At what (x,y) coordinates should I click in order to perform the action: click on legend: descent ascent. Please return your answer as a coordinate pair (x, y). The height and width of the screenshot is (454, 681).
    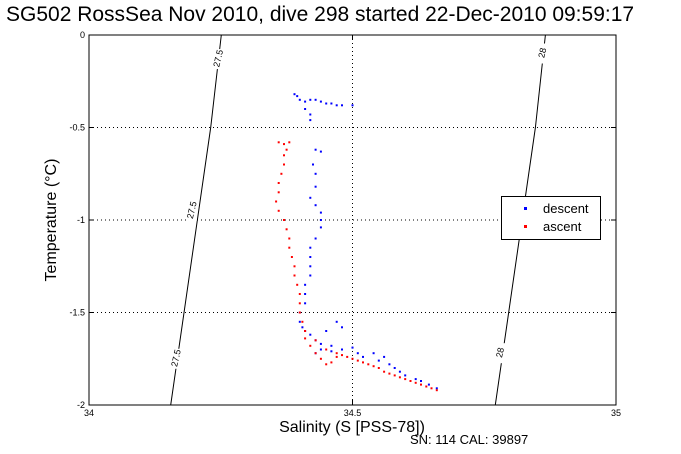
    Looking at the image, I should click on (551, 218).